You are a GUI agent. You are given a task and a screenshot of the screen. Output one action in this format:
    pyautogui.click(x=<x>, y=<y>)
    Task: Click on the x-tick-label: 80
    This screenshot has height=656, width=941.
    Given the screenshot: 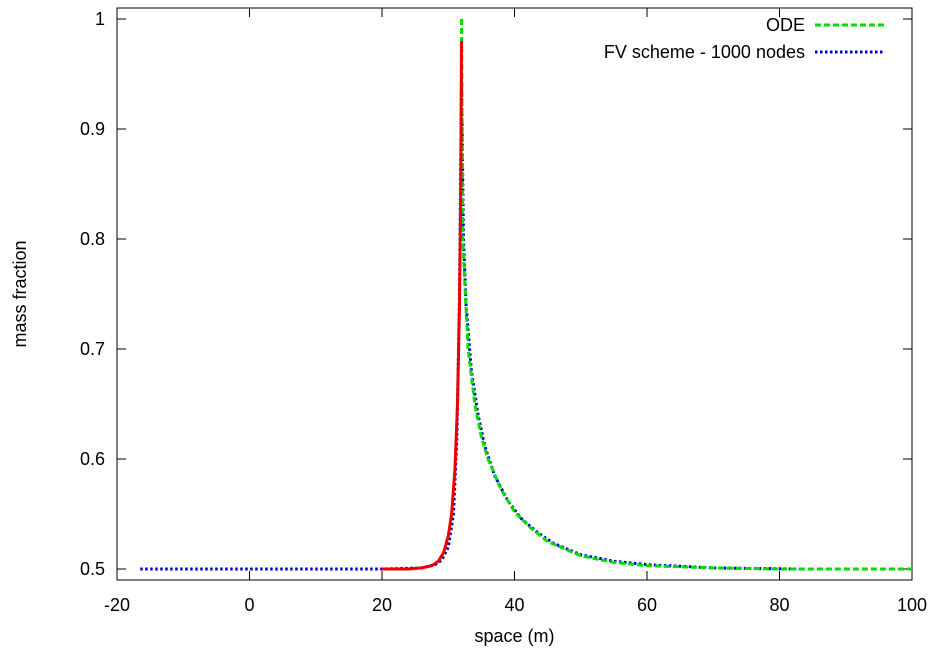 What is the action you would take?
    pyautogui.click(x=779, y=605)
    